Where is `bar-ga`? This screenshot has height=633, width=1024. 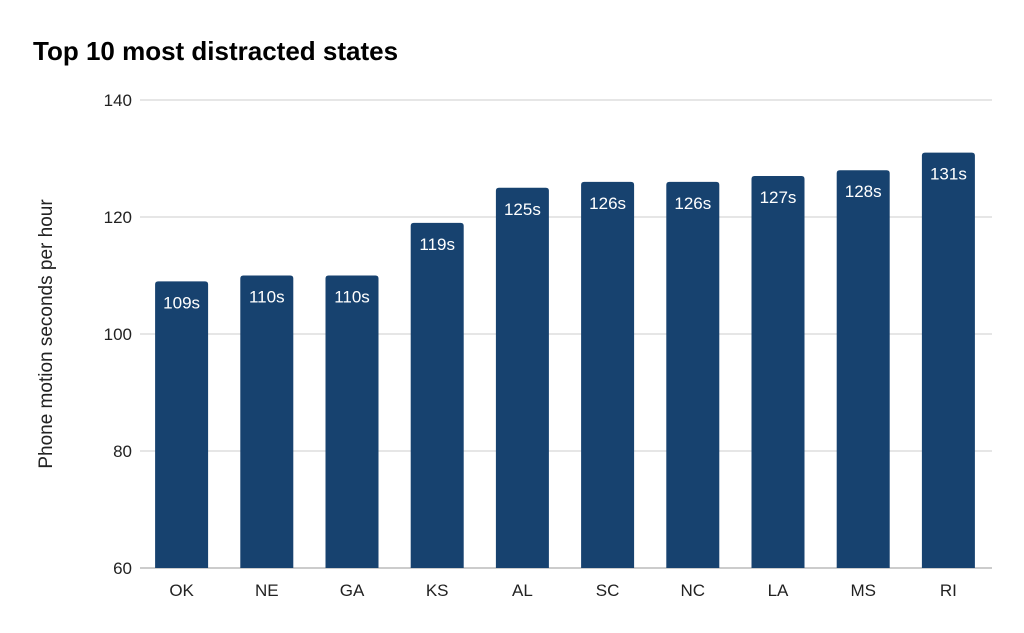 bar-ga is located at coordinates (352, 421).